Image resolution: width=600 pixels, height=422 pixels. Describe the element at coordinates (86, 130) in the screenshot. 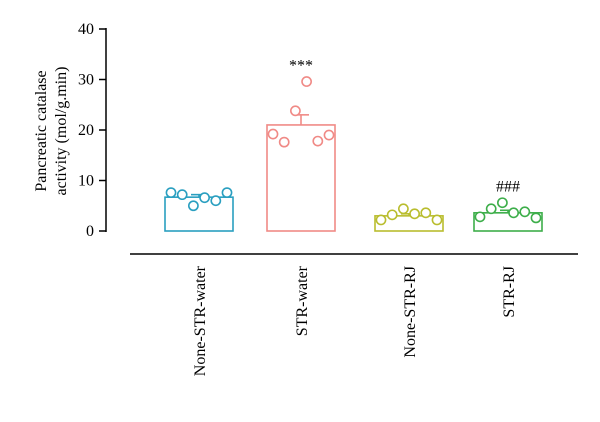

I see `y-tick-label: 20` at that location.